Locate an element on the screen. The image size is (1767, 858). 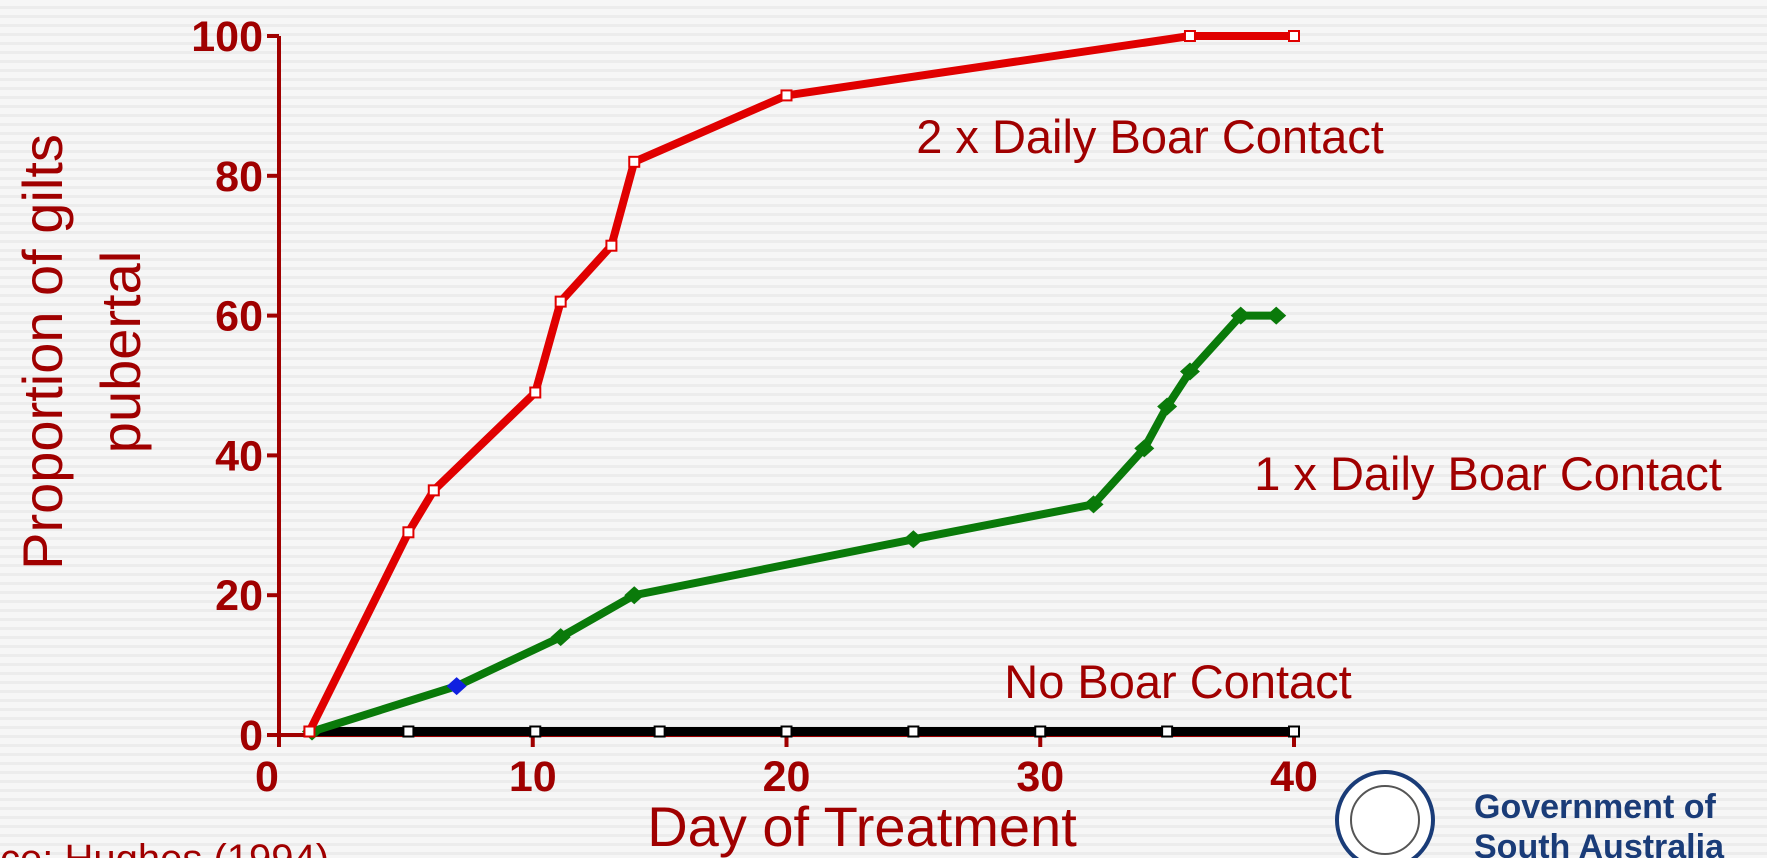
x-tick-label: 40 is located at coordinates (1294, 777).